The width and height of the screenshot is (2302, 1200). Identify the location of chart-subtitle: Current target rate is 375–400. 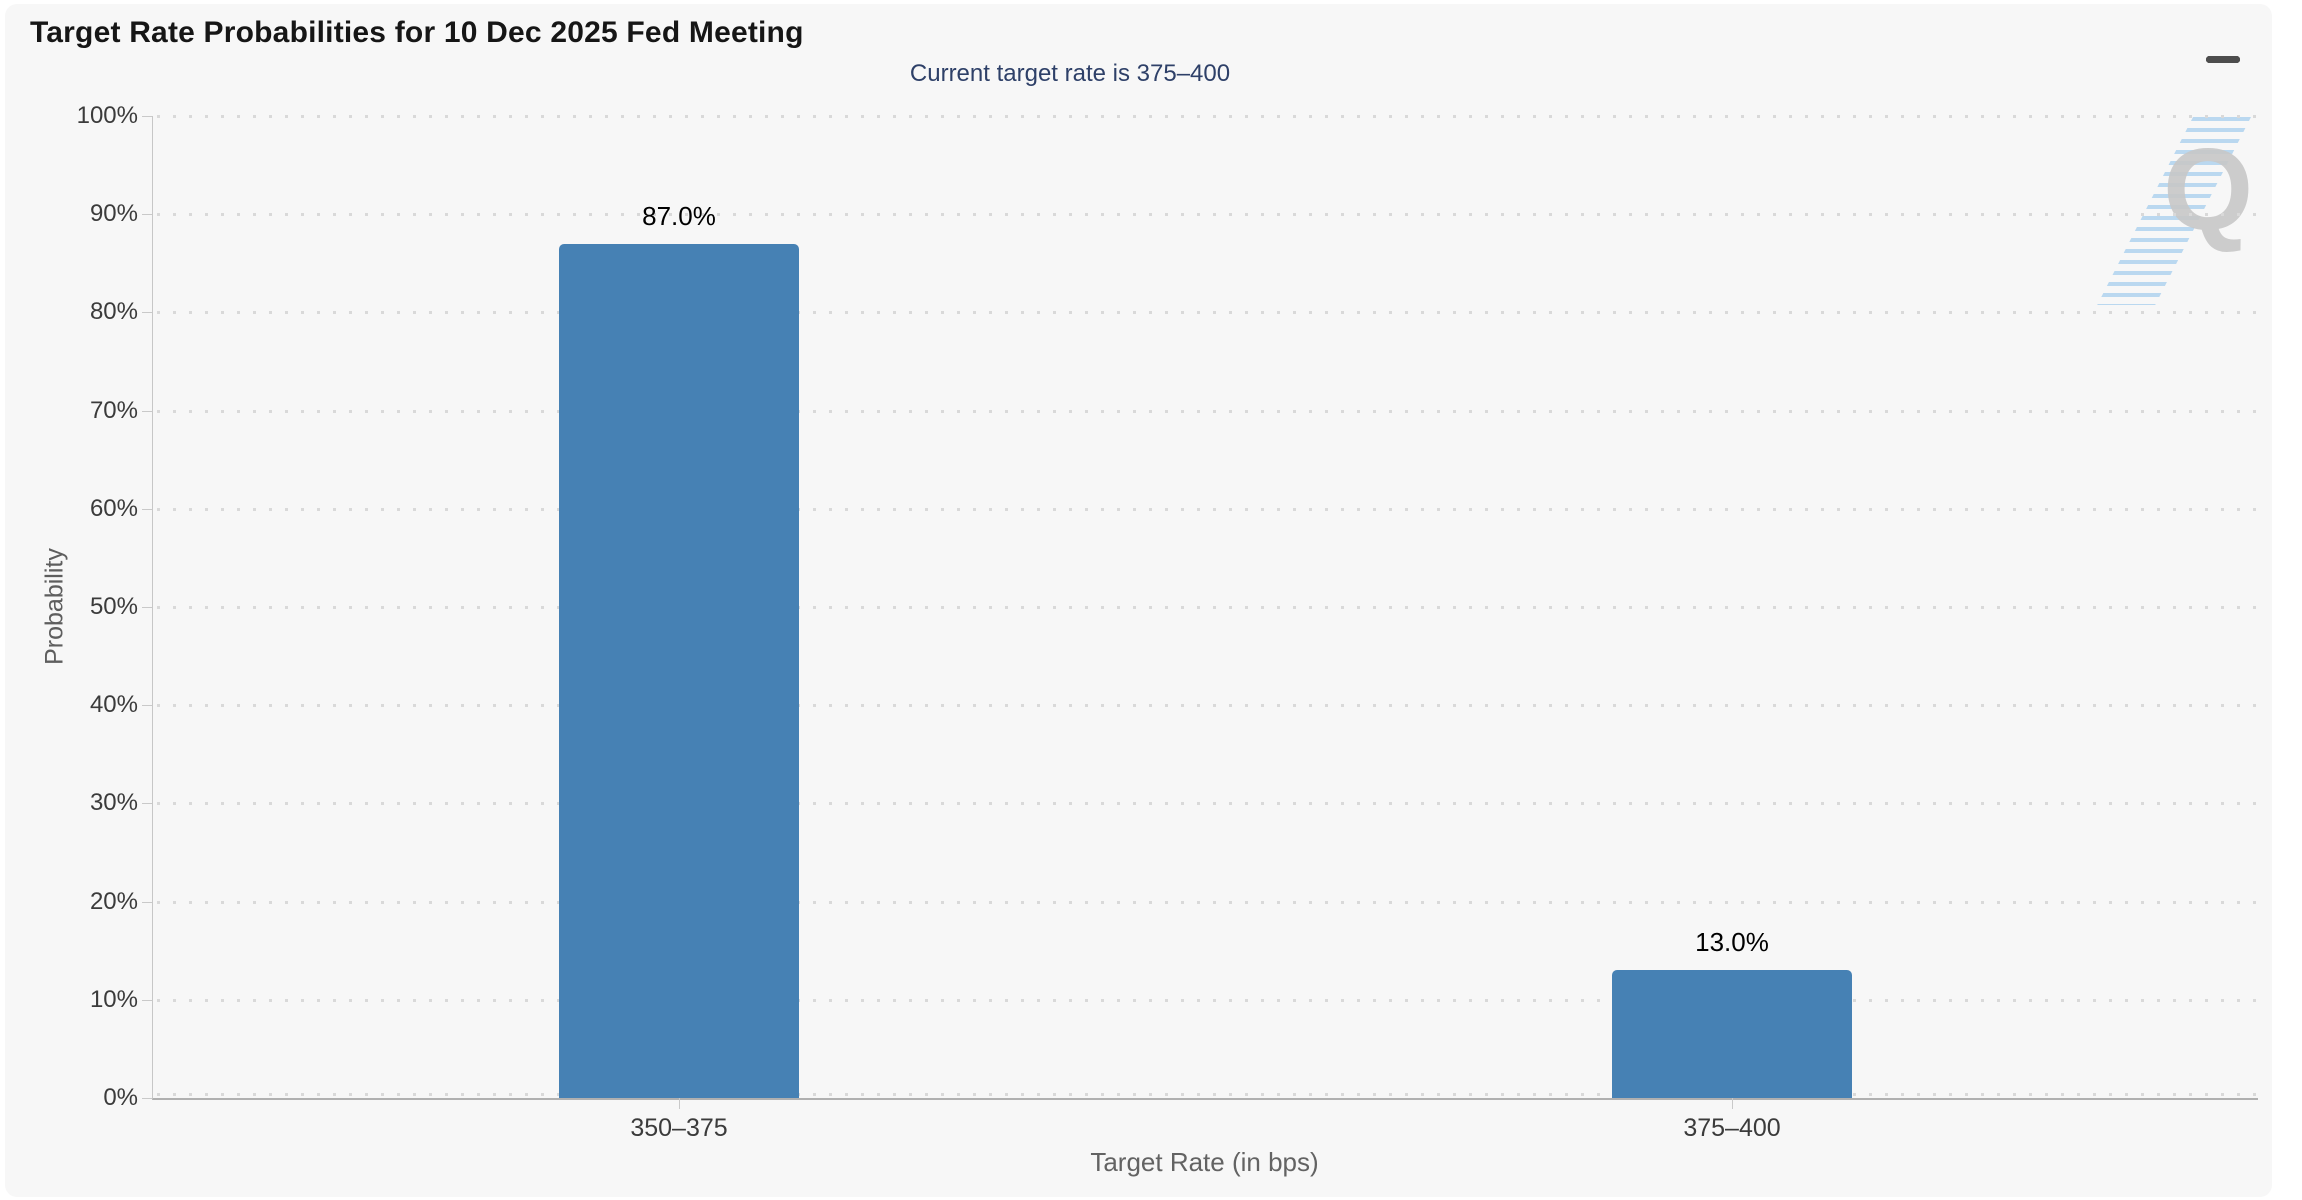
(1070, 73).